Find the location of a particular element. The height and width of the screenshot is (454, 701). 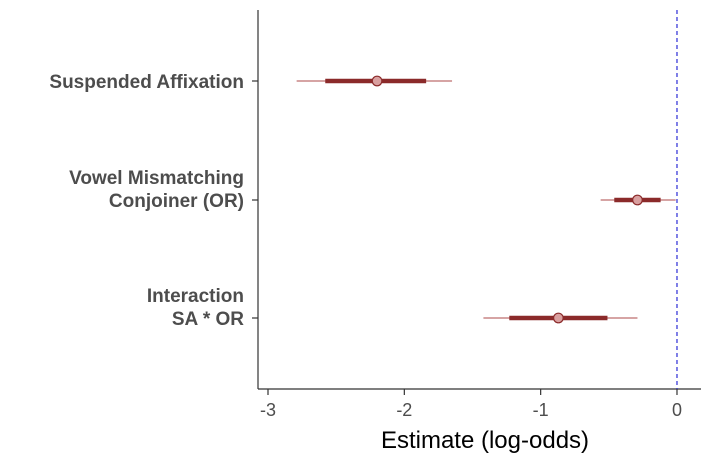

x-tick-label: -3 is located at coordinates (268, 410).